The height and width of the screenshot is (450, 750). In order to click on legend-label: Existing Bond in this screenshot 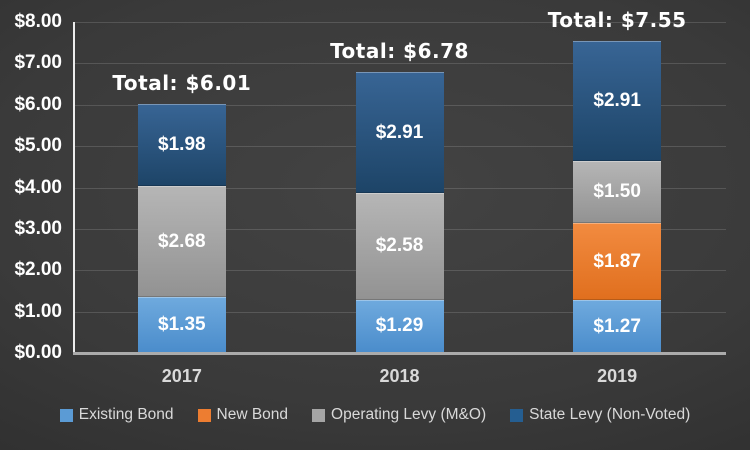, I will do `click(126, 414)`.